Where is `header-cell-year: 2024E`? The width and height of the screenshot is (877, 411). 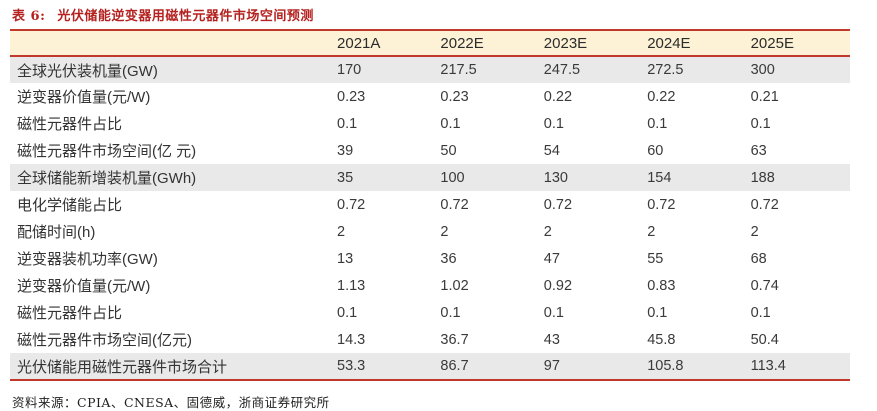 header-cell-year: 2024E is located at coordinates (669, 43).